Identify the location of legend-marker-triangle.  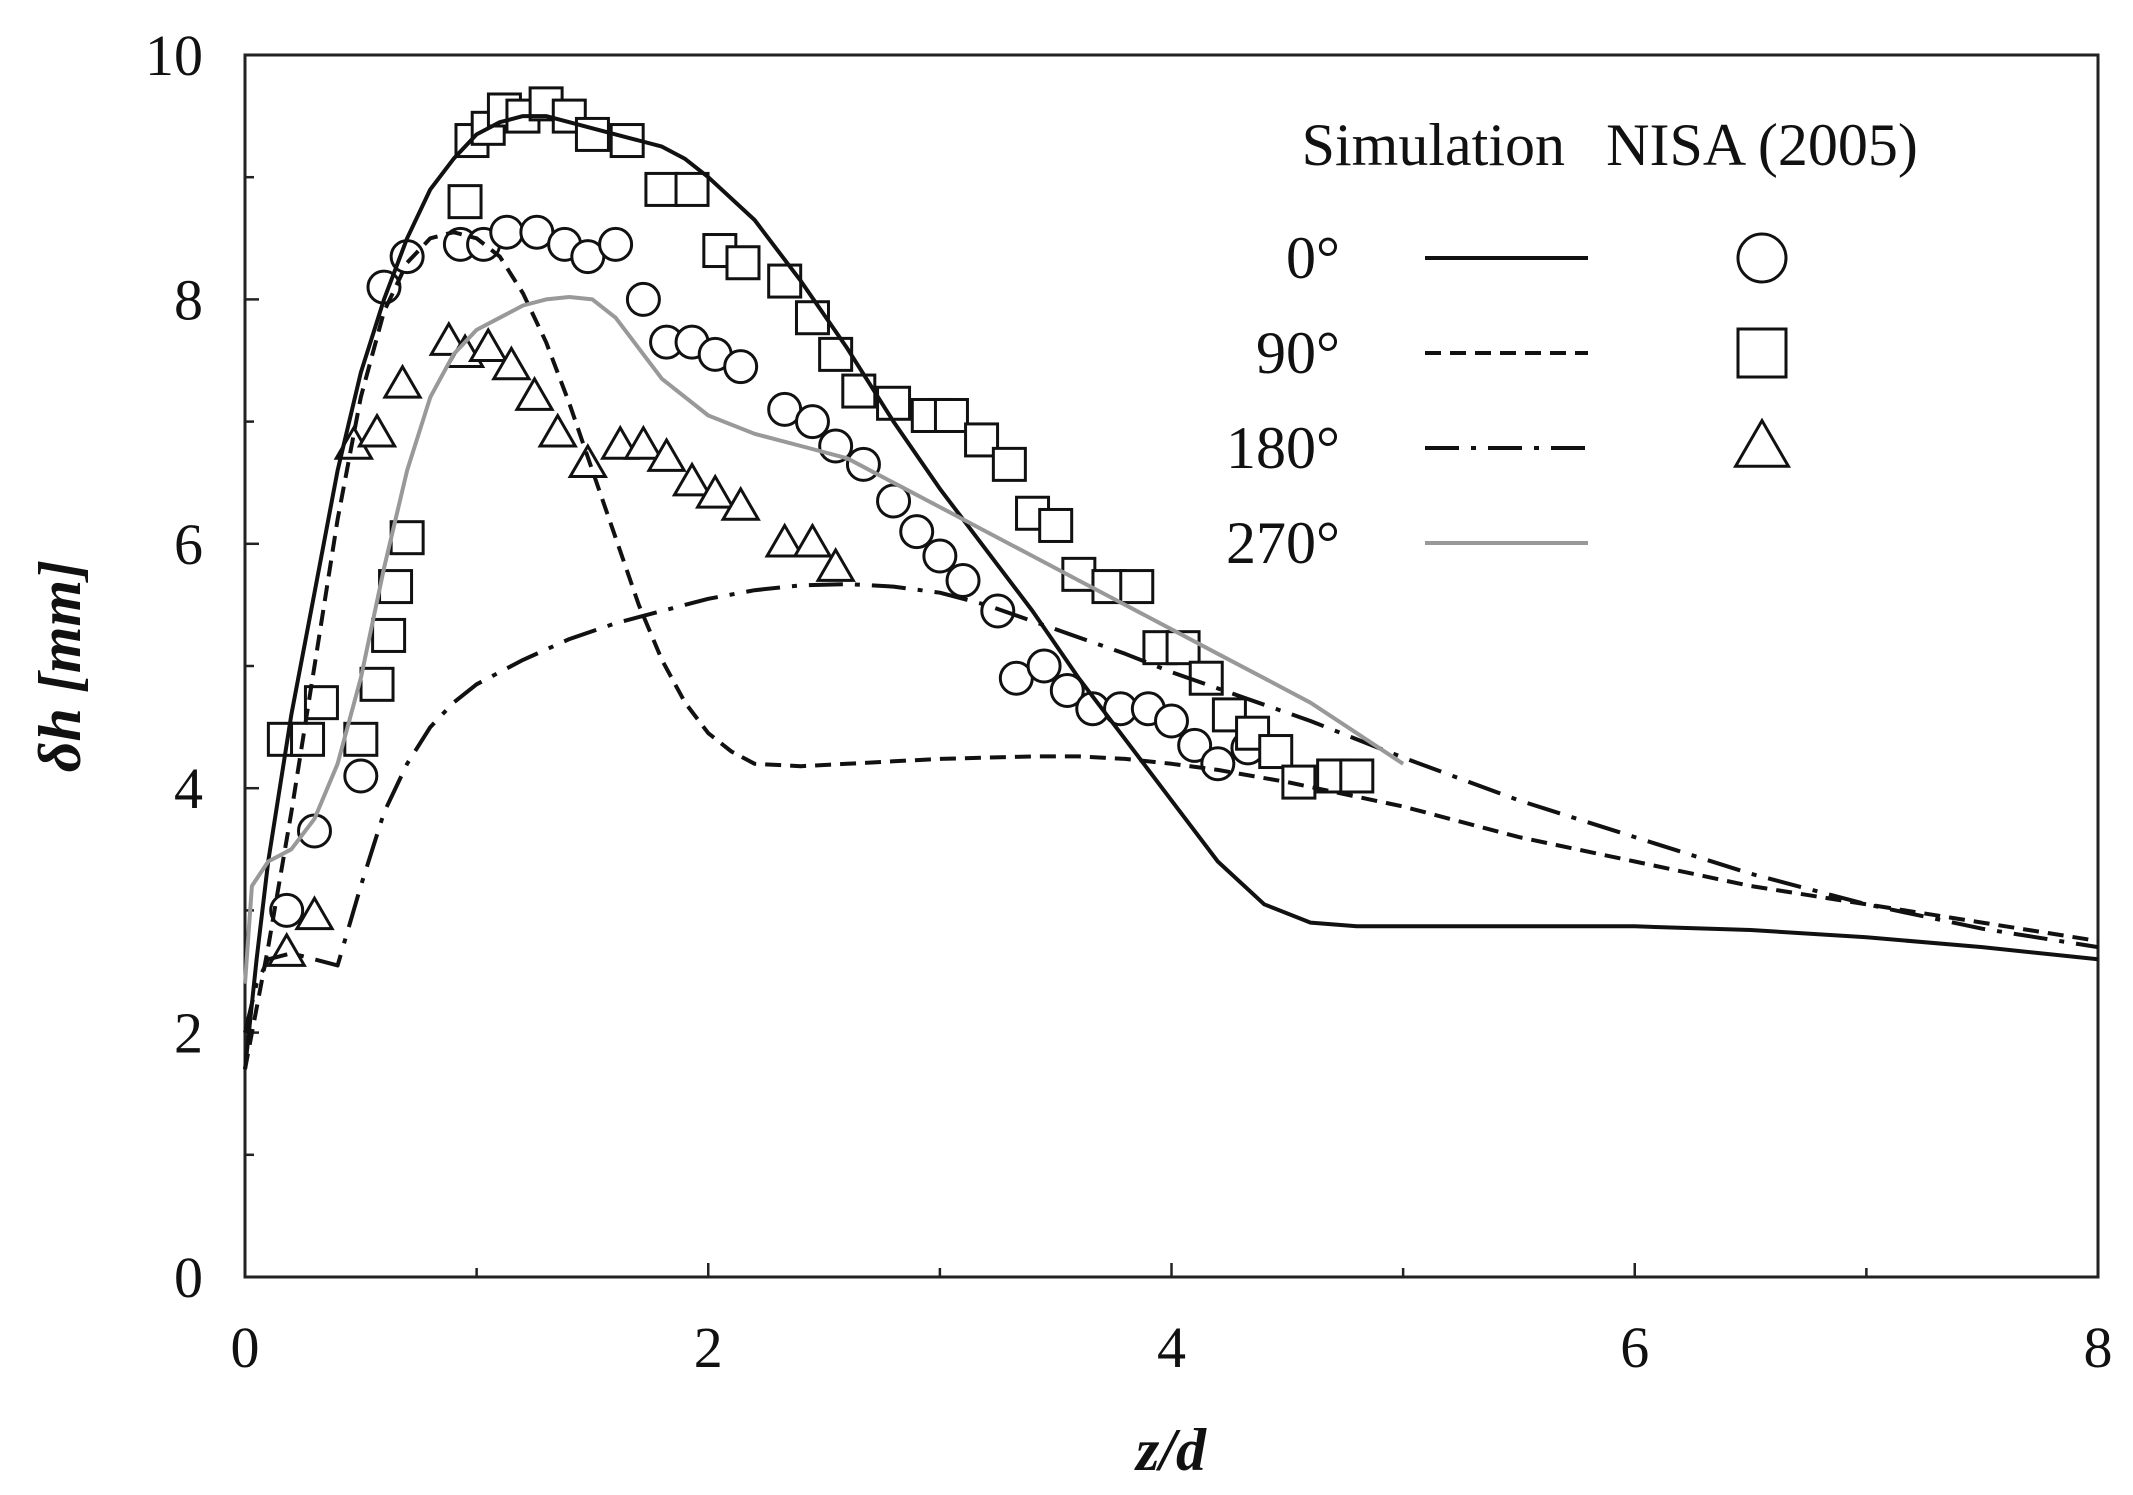
(1762, 442).